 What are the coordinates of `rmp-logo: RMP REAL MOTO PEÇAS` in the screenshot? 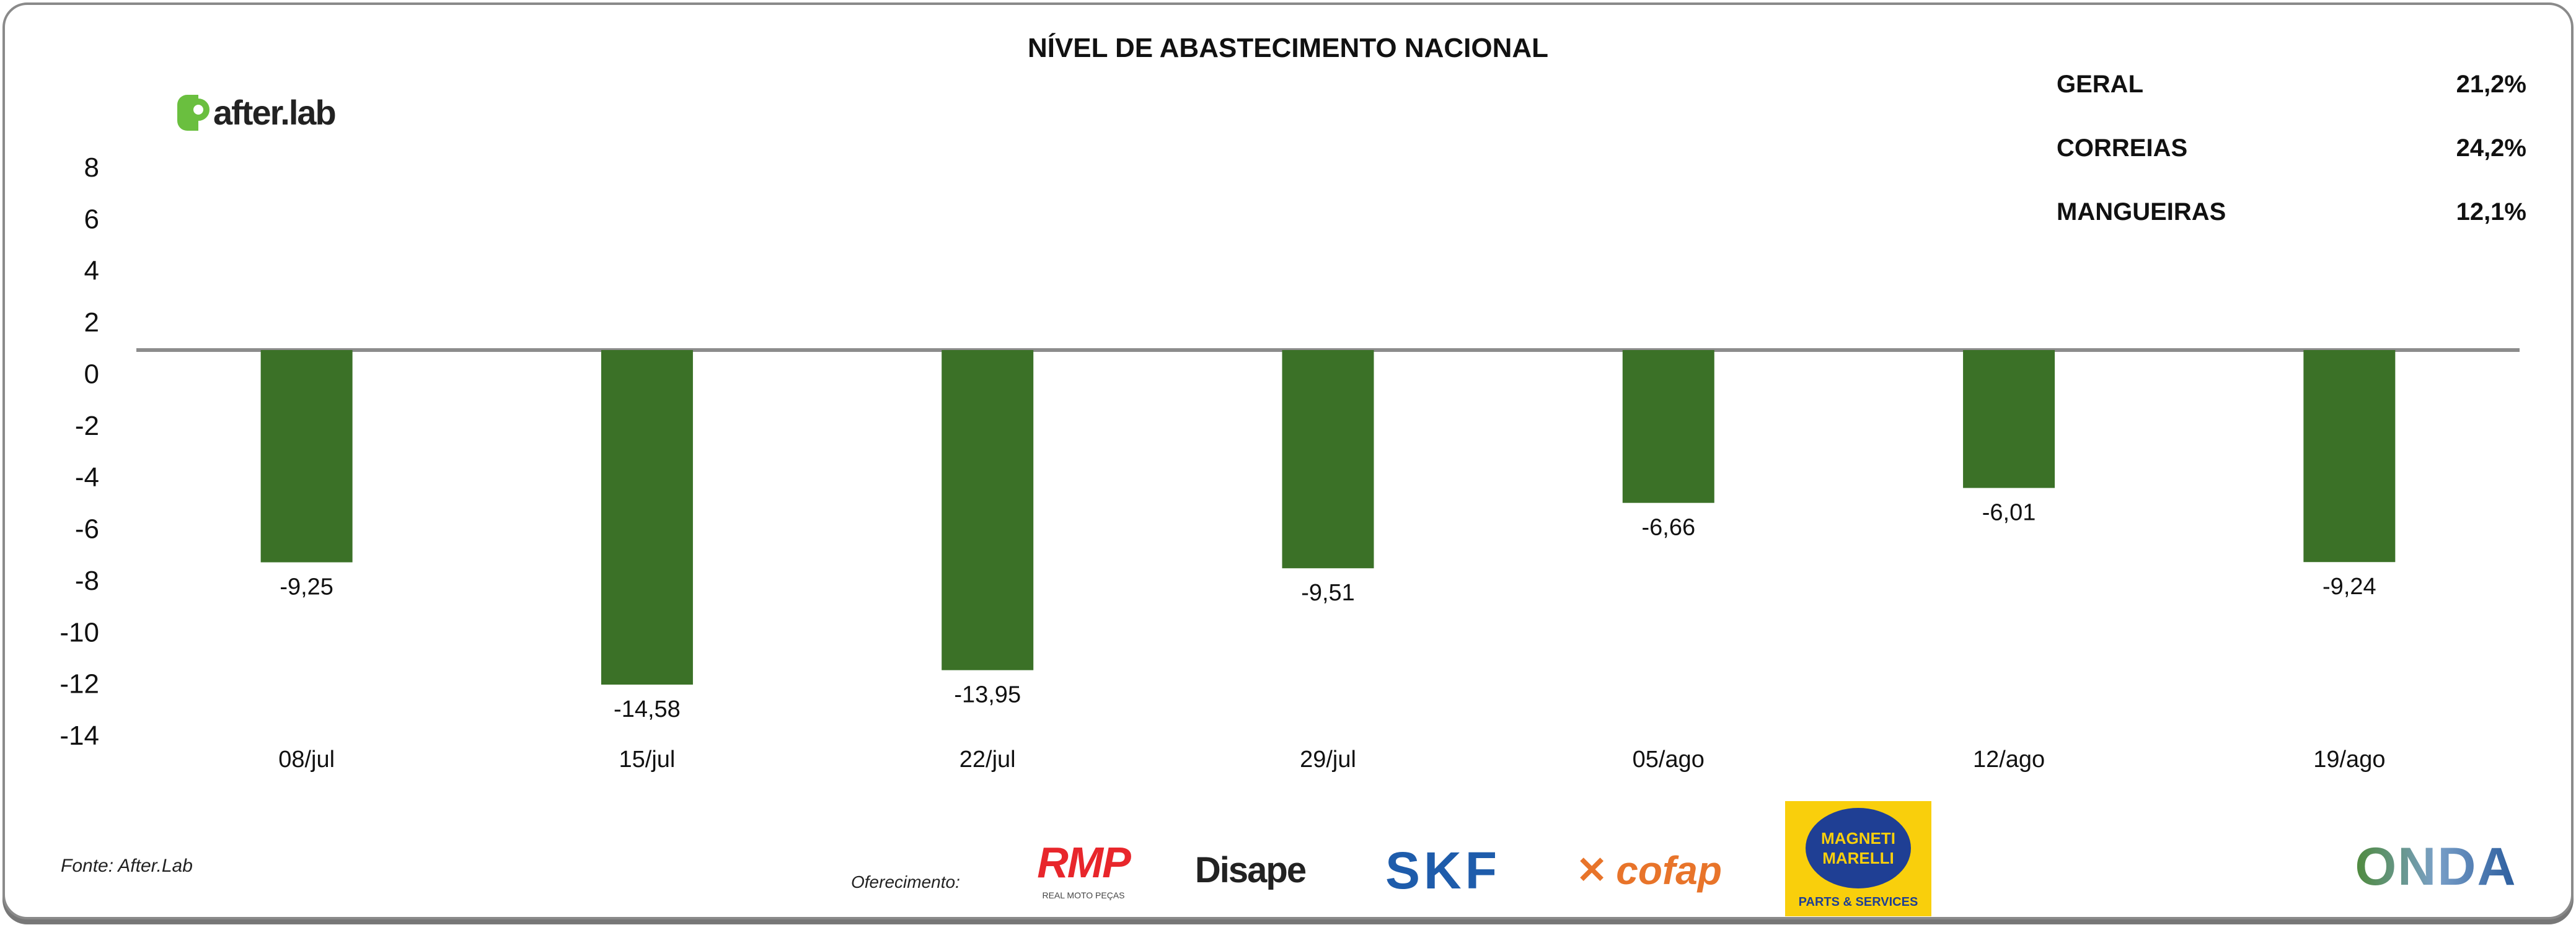 It's located at (1083, 870).